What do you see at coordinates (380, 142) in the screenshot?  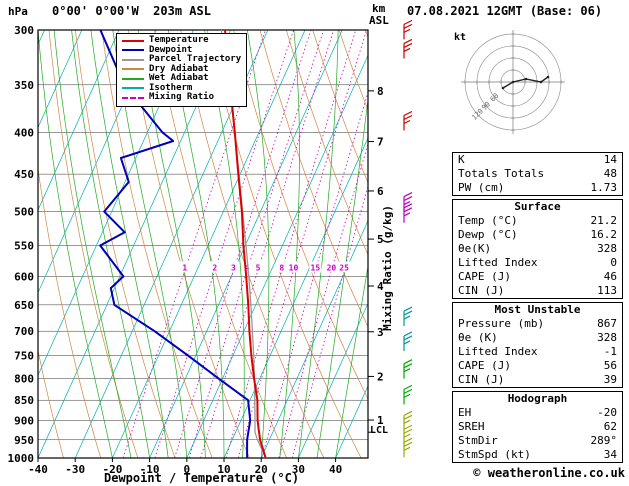 I see `km-tick-label: 7` at bounding box center [380, 142].